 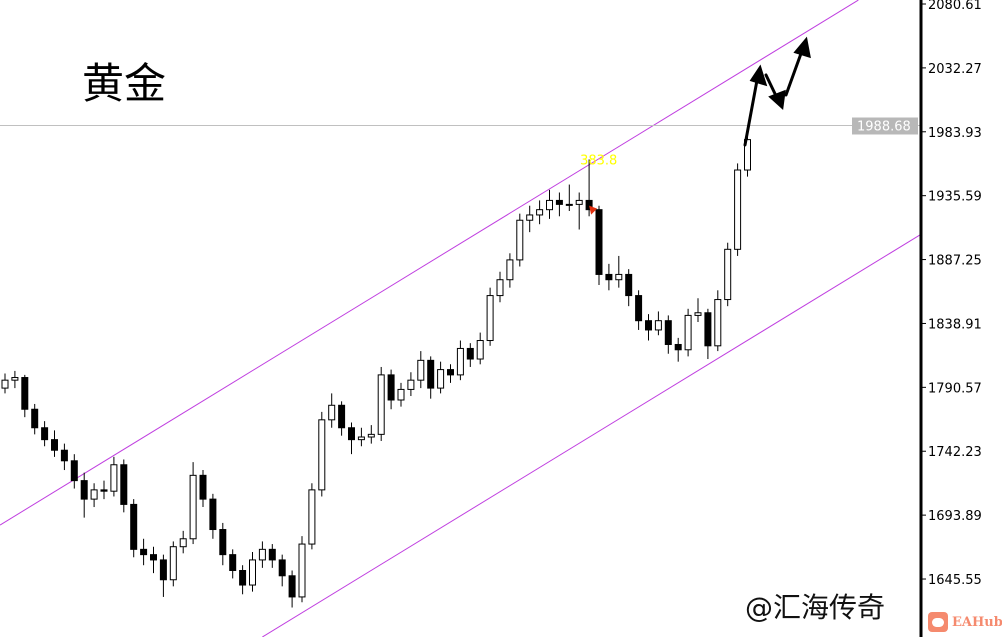 What do you see at coordinates (758, 75) in the screenshot?
I see `arrow-up-1-head` at bounding box center [758, 75].